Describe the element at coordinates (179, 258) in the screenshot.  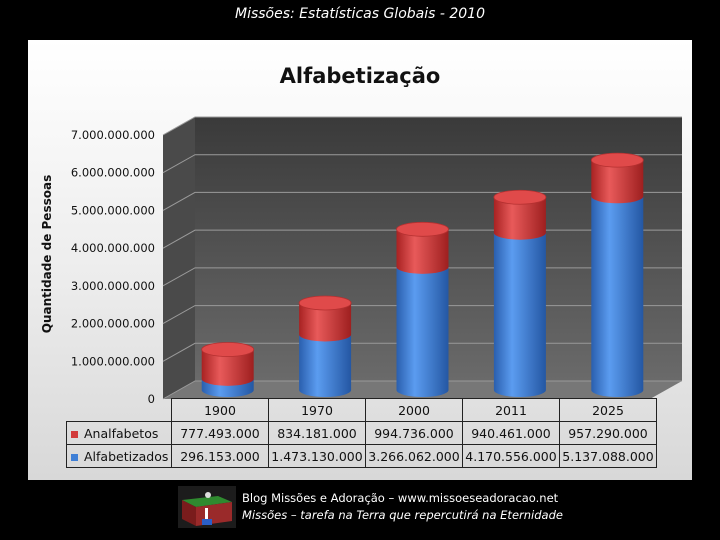
I see `chart-side-wall` at that location.